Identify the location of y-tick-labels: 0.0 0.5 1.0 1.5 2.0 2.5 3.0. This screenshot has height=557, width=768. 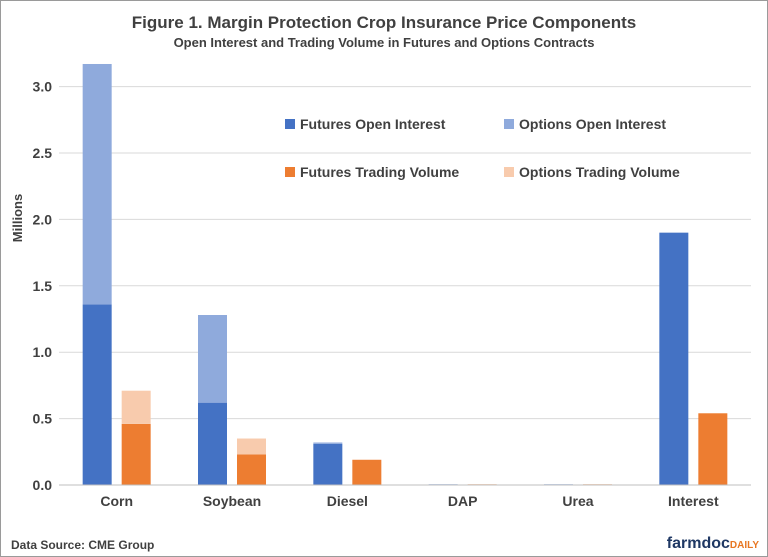
(43, 286).